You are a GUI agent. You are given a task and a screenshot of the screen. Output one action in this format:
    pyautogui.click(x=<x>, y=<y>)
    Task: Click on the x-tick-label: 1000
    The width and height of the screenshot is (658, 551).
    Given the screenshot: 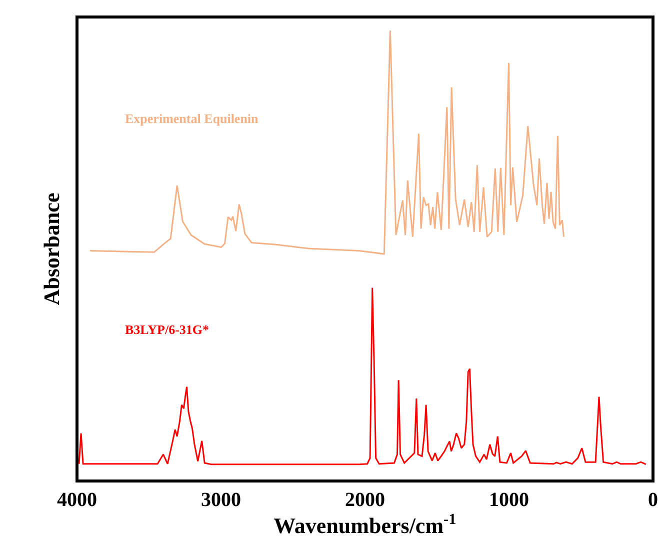 What is the action you would take?
    pyautogui.click(x=509, y=500)
    